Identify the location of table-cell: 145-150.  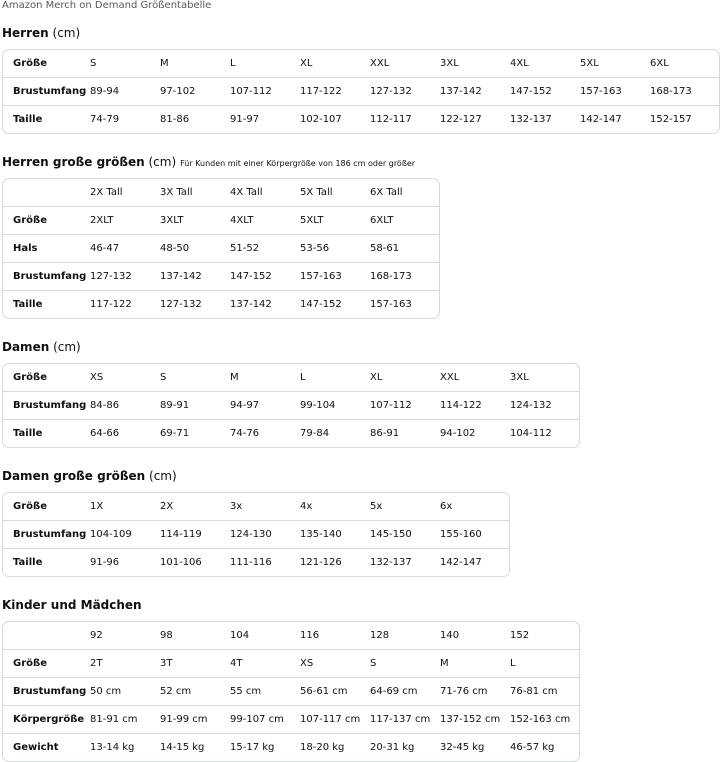
(404, 534).